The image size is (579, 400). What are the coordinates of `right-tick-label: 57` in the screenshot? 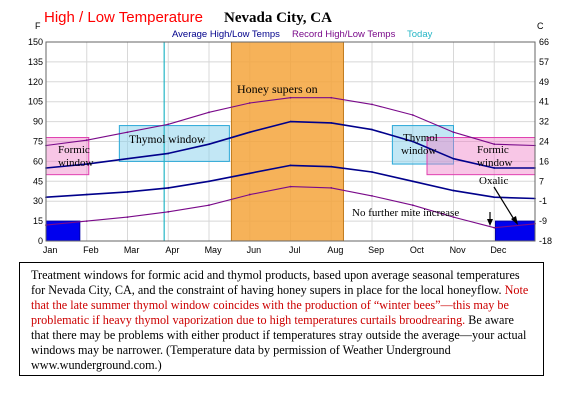 It's located at (544, 62).